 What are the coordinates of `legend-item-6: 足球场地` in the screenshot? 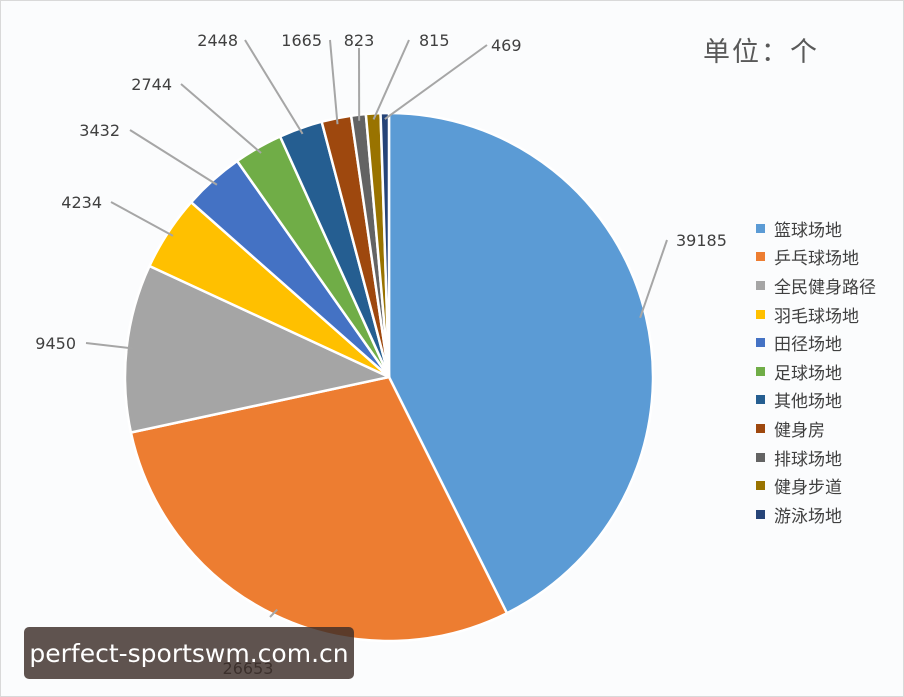 It's located at (816, 371).